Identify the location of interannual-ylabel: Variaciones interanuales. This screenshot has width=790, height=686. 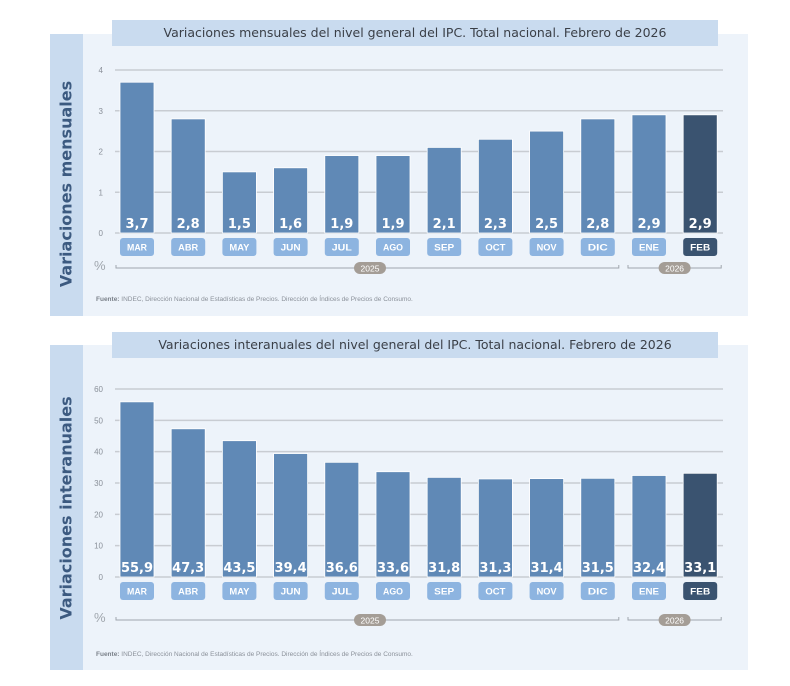
(66, 508).